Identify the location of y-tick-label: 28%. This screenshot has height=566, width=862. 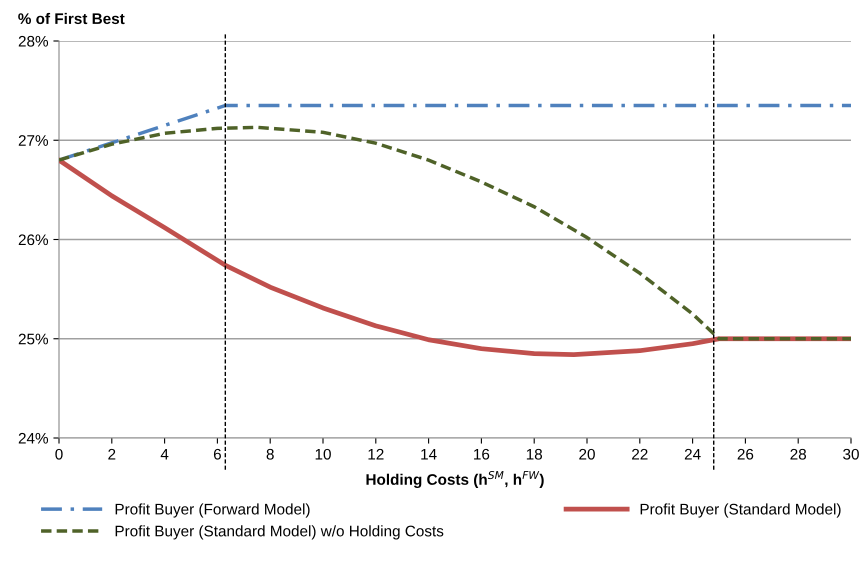
(33, 41).